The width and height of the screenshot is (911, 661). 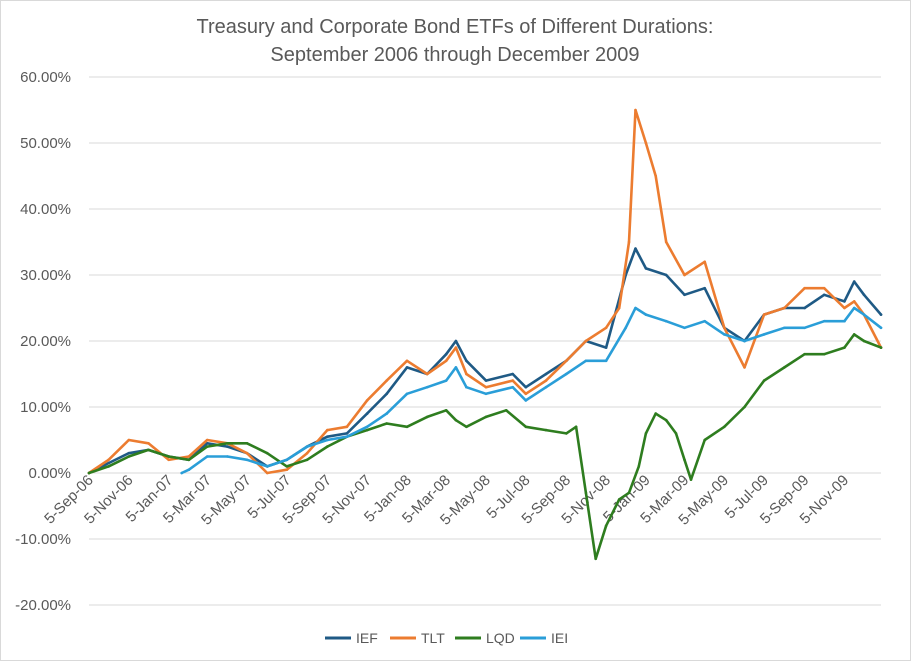 What do you see at coordinates (446, 638) in the screenshot?
I see `legend: IEF TLT LQD IEI` at bounding box center [446, 638].